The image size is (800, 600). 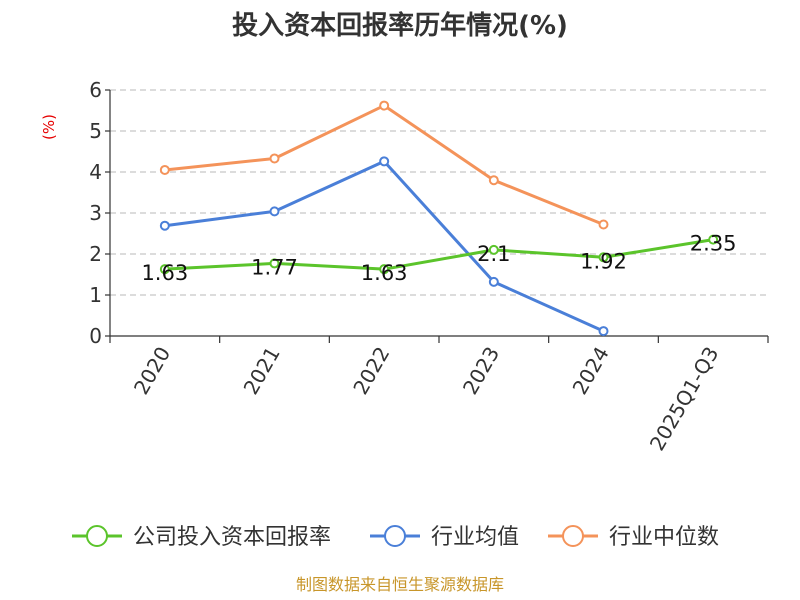 I want to click on data-label-2020: 1.63, so click(x=164, y=273).